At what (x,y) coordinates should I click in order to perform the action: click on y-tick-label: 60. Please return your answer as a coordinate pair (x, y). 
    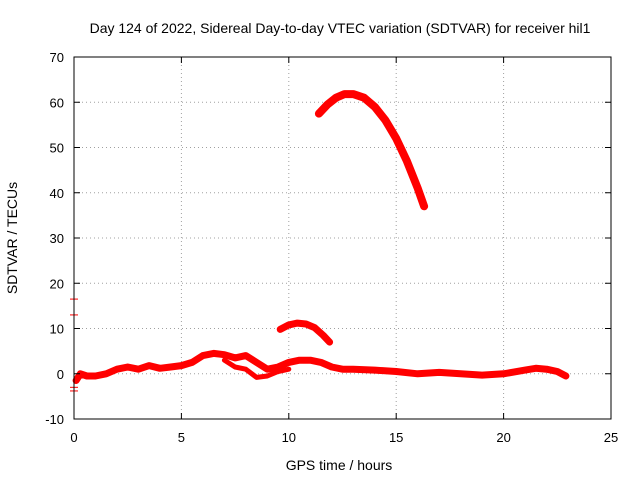
    Looking at the image, I should click on (57, 102).